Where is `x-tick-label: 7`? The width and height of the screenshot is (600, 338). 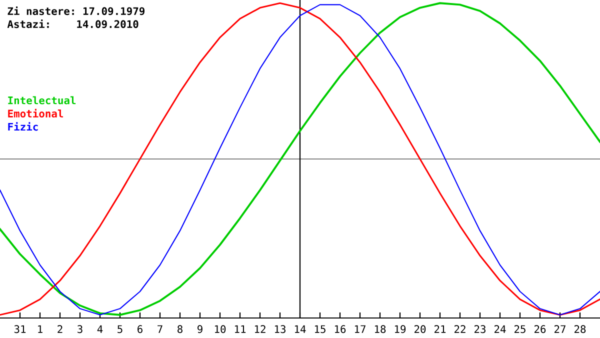 x-tick-label: 7 is located at coordinates (160, 329).